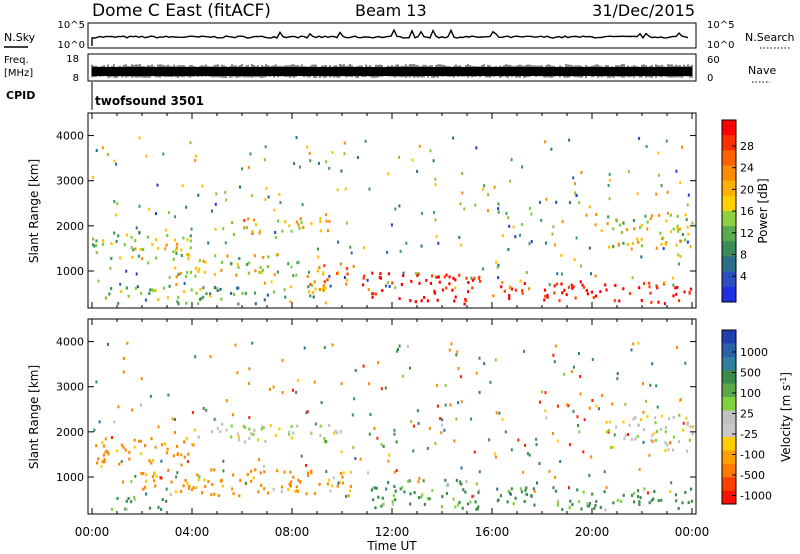  Describe the element at coordinates (729, 497) in the screenshot. I see `velocity-colorbar-band` at that location.